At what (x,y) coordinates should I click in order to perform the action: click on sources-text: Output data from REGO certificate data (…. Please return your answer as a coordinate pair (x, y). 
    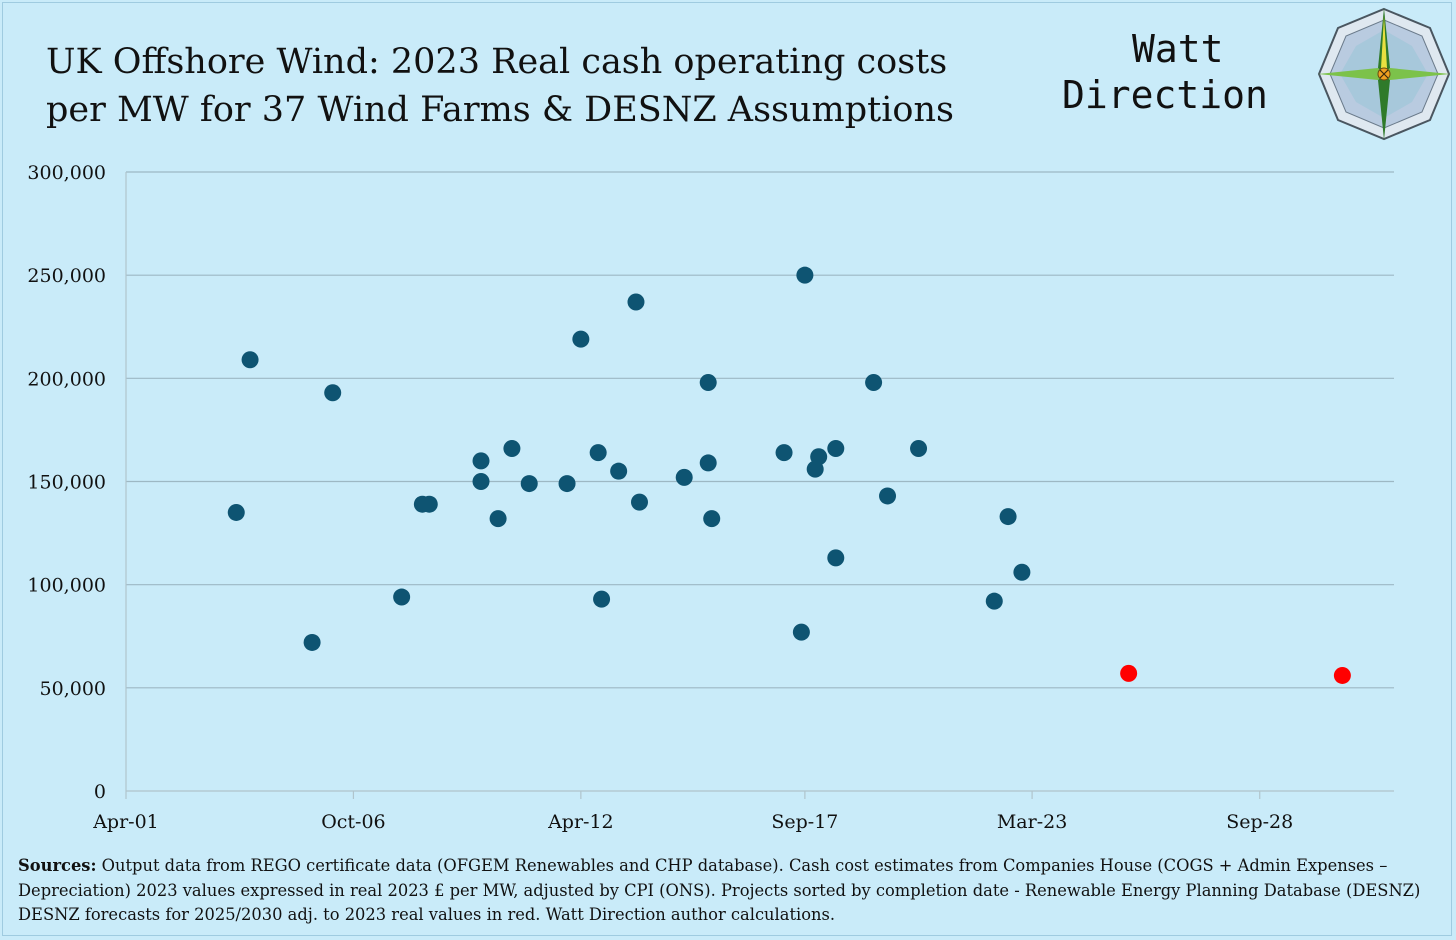
    Looking at the image, I should click on (719, 890).